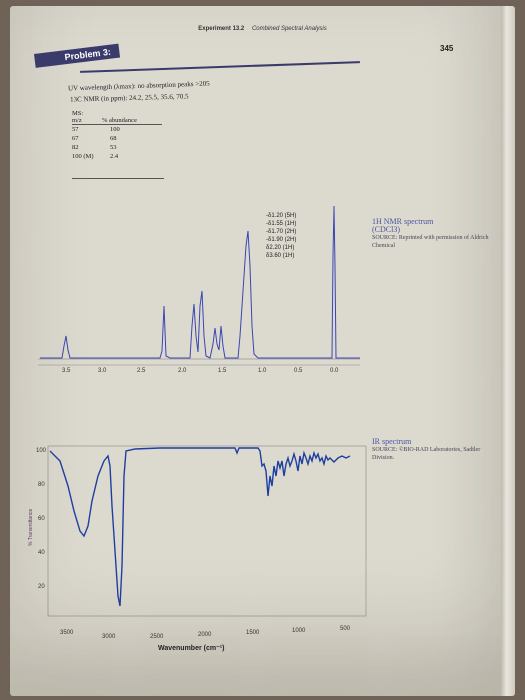 The image size is (525, 700). I want to click on ms-row: 57 100, so click(117, 129).